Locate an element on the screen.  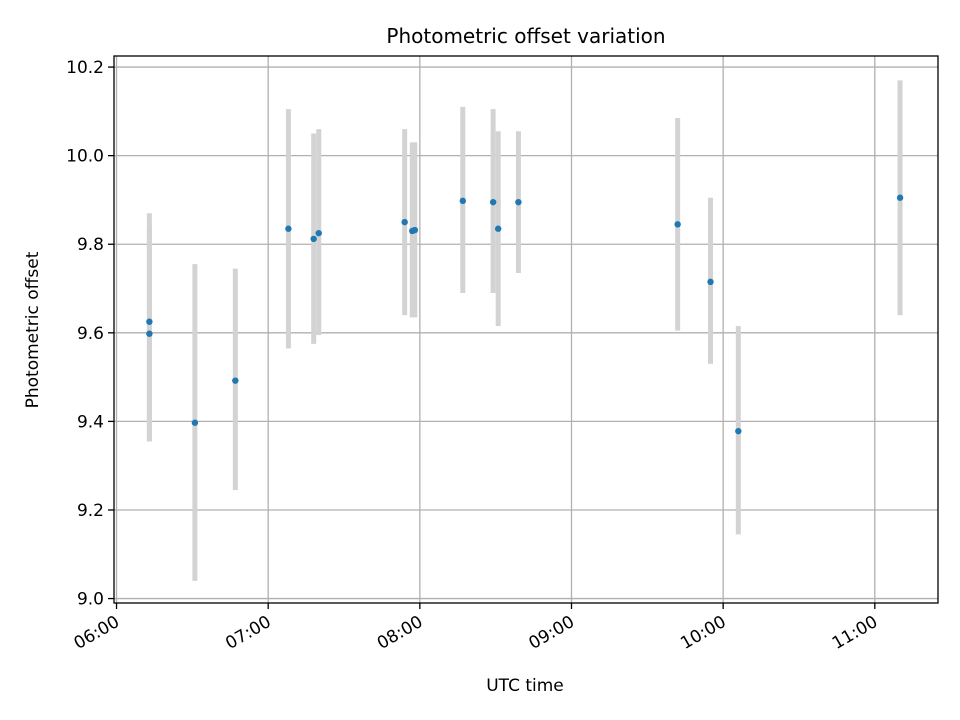
y-tick-label: 10.2 is located at coordinates (85, 68).